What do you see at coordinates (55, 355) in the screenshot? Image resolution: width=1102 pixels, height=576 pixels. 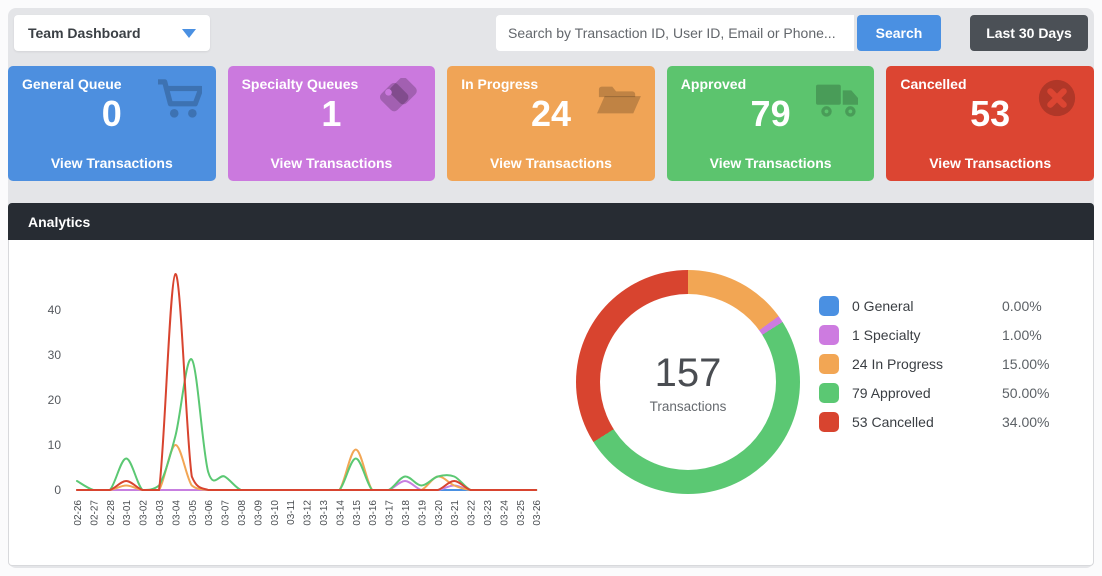 I see `svg-text: 30` at bounding box center [55, 355].